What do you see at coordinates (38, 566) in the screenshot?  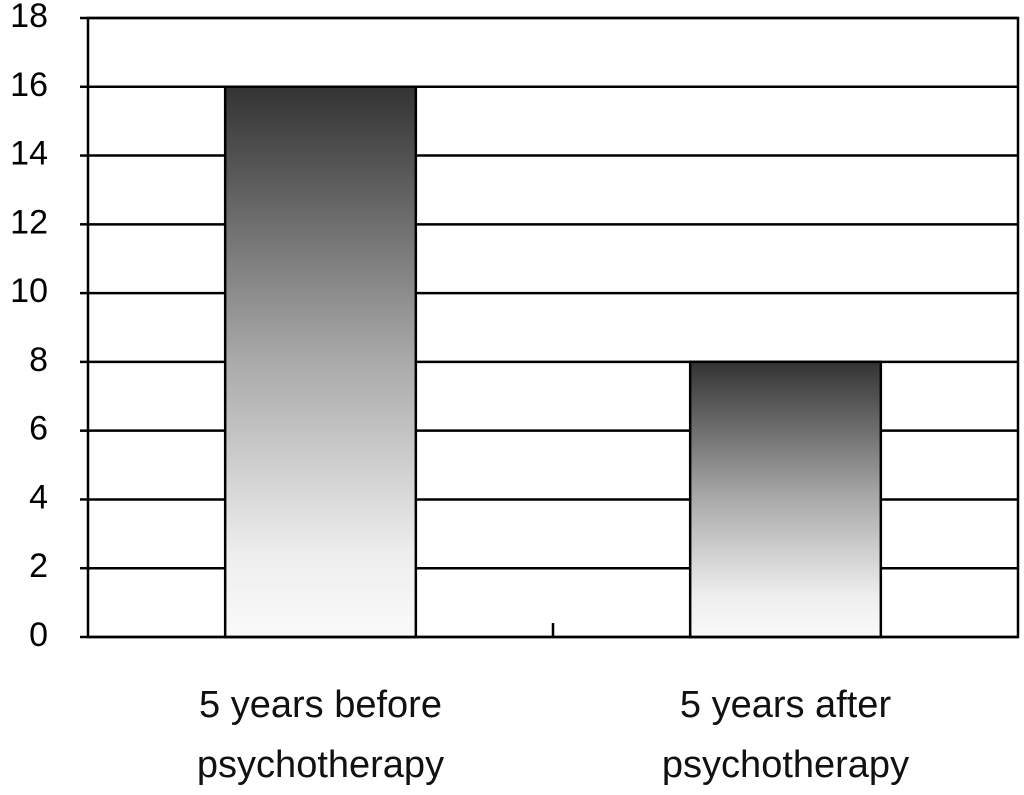 I see `y-tick-label: 2` at bounding box center [38, 566].